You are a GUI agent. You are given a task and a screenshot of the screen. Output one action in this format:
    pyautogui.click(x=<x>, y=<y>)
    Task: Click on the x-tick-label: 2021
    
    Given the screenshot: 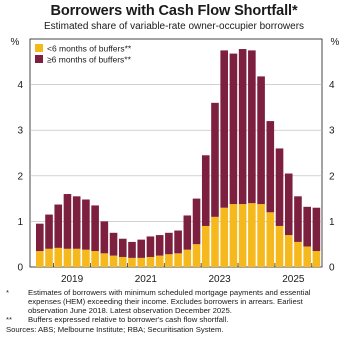 What is the action you would take?
    pyautogui.click(x=146, y=279)
    